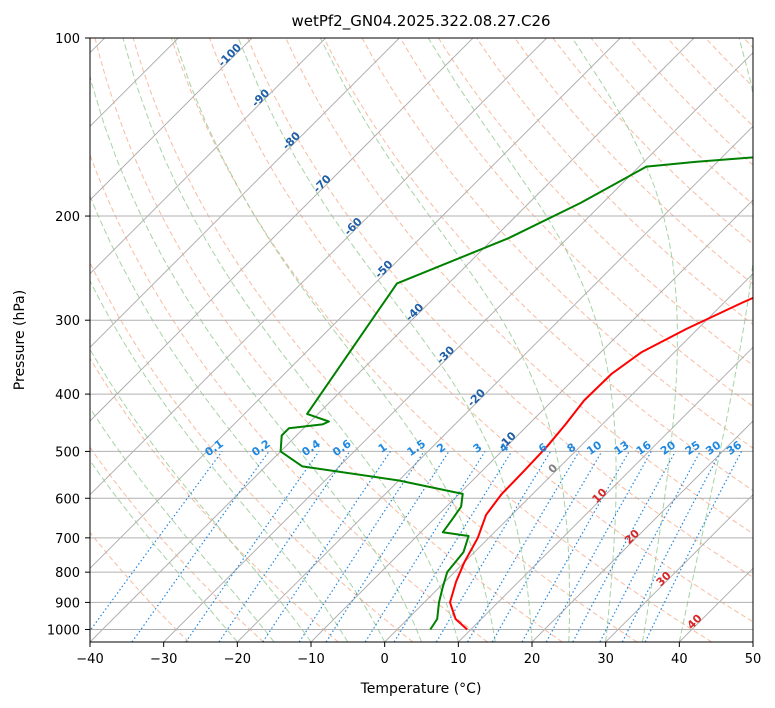 Image resolution: width=775 pixels, height=708 pixels. Describe the element at coordinates (605, 659) in the screenshot. I see `x-tick-label: 30` at that location.